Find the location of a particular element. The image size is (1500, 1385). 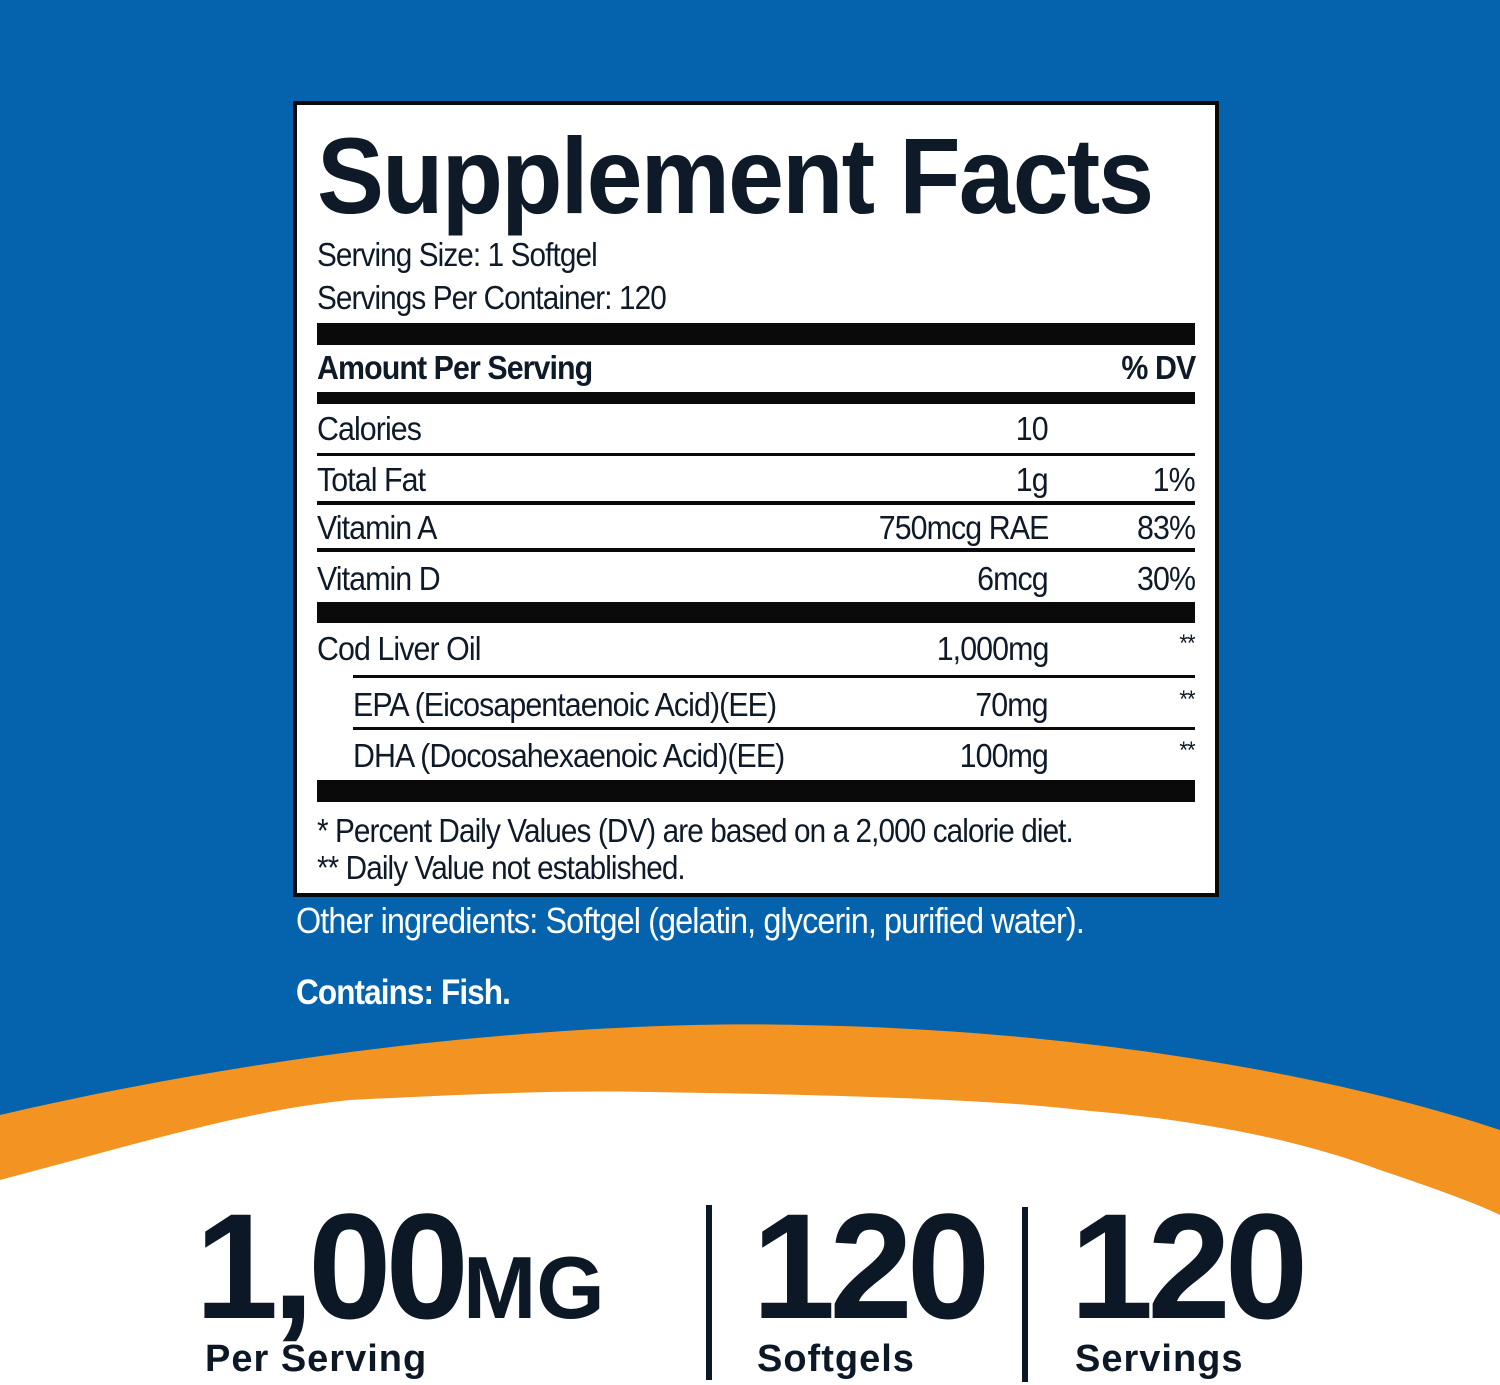

stat-servings-value: 120 is located at coordinates (1189, 1266).